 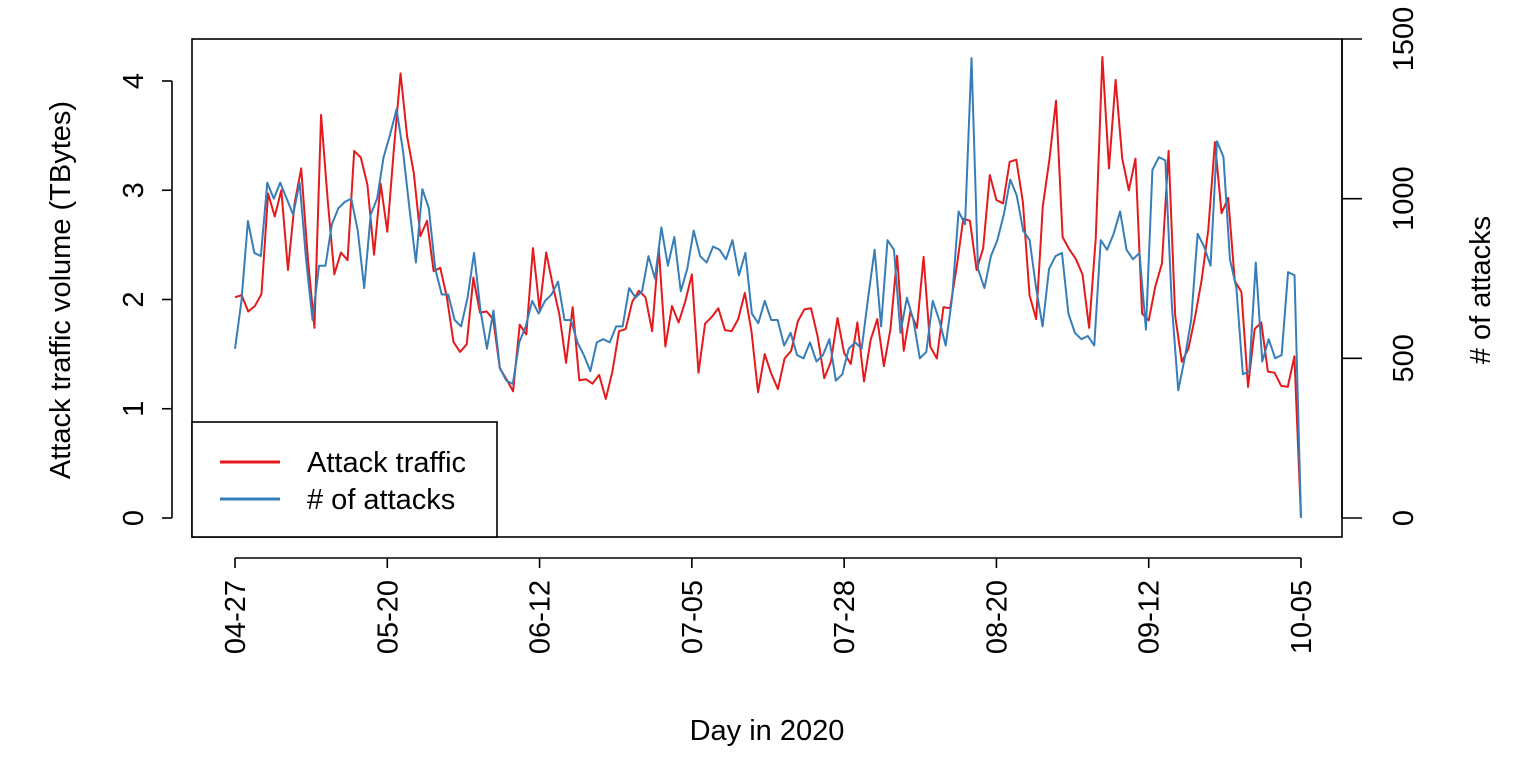 What do you see at coordinates (769, 605) in the screenshot?
I see `x-axis: 04-27 05-20 06-12 07-05 07-28 08-20 09-12 10-05` at bounding box center [769, 605].